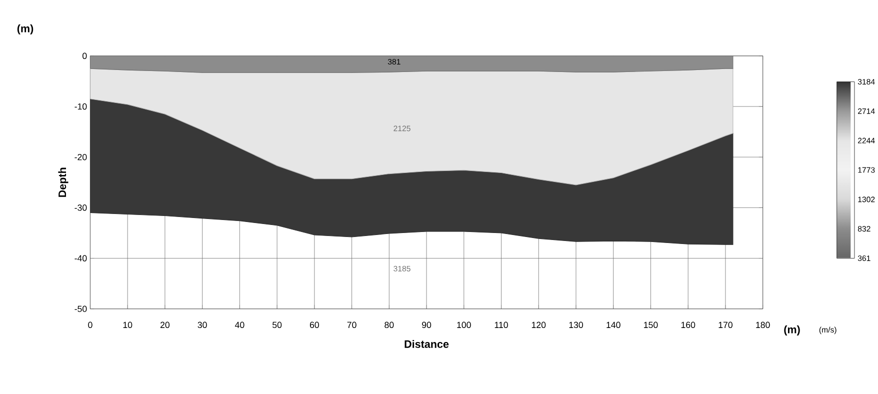  What do you see at coordinates (427, 325) in the screenshot?
I see `x-tick-label: 90` at bounding box center [427, 325].